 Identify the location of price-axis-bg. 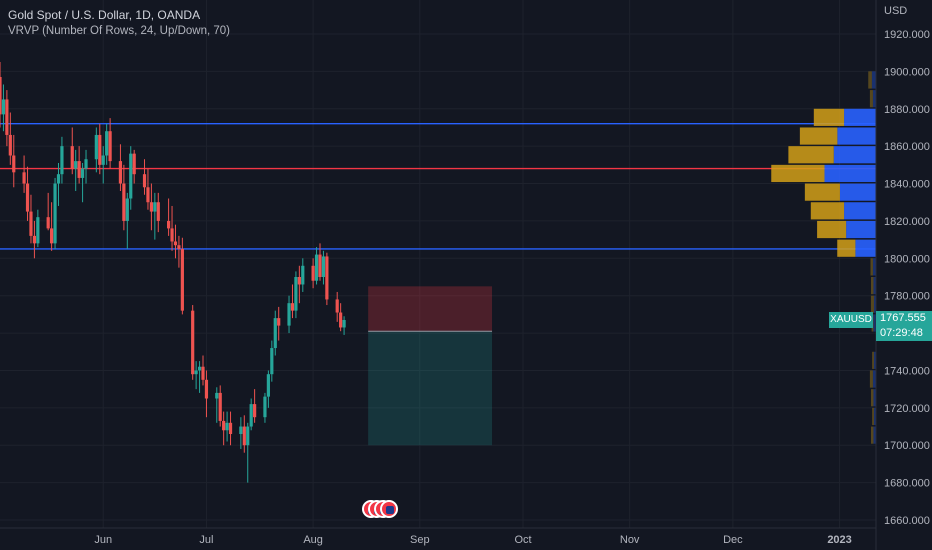
(904, 275).